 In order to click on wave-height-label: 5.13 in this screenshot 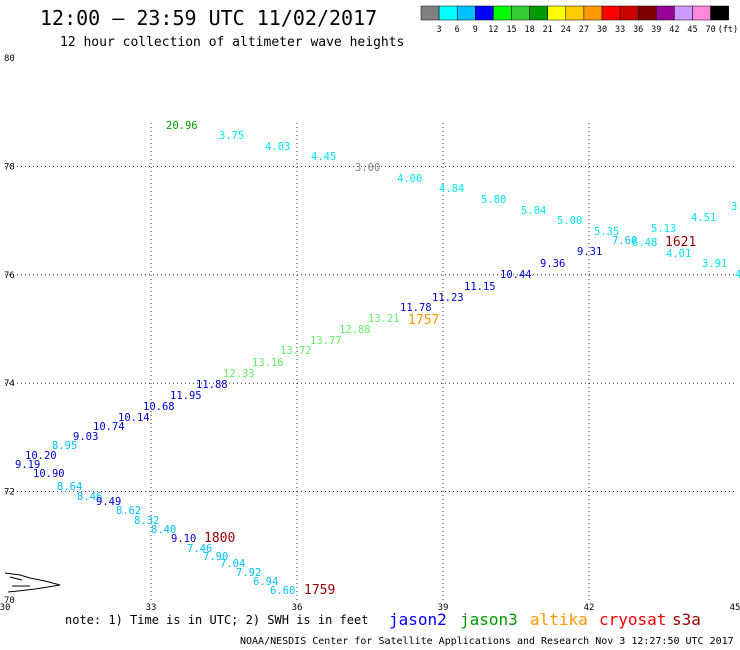, I will do `click(663, 229)`.